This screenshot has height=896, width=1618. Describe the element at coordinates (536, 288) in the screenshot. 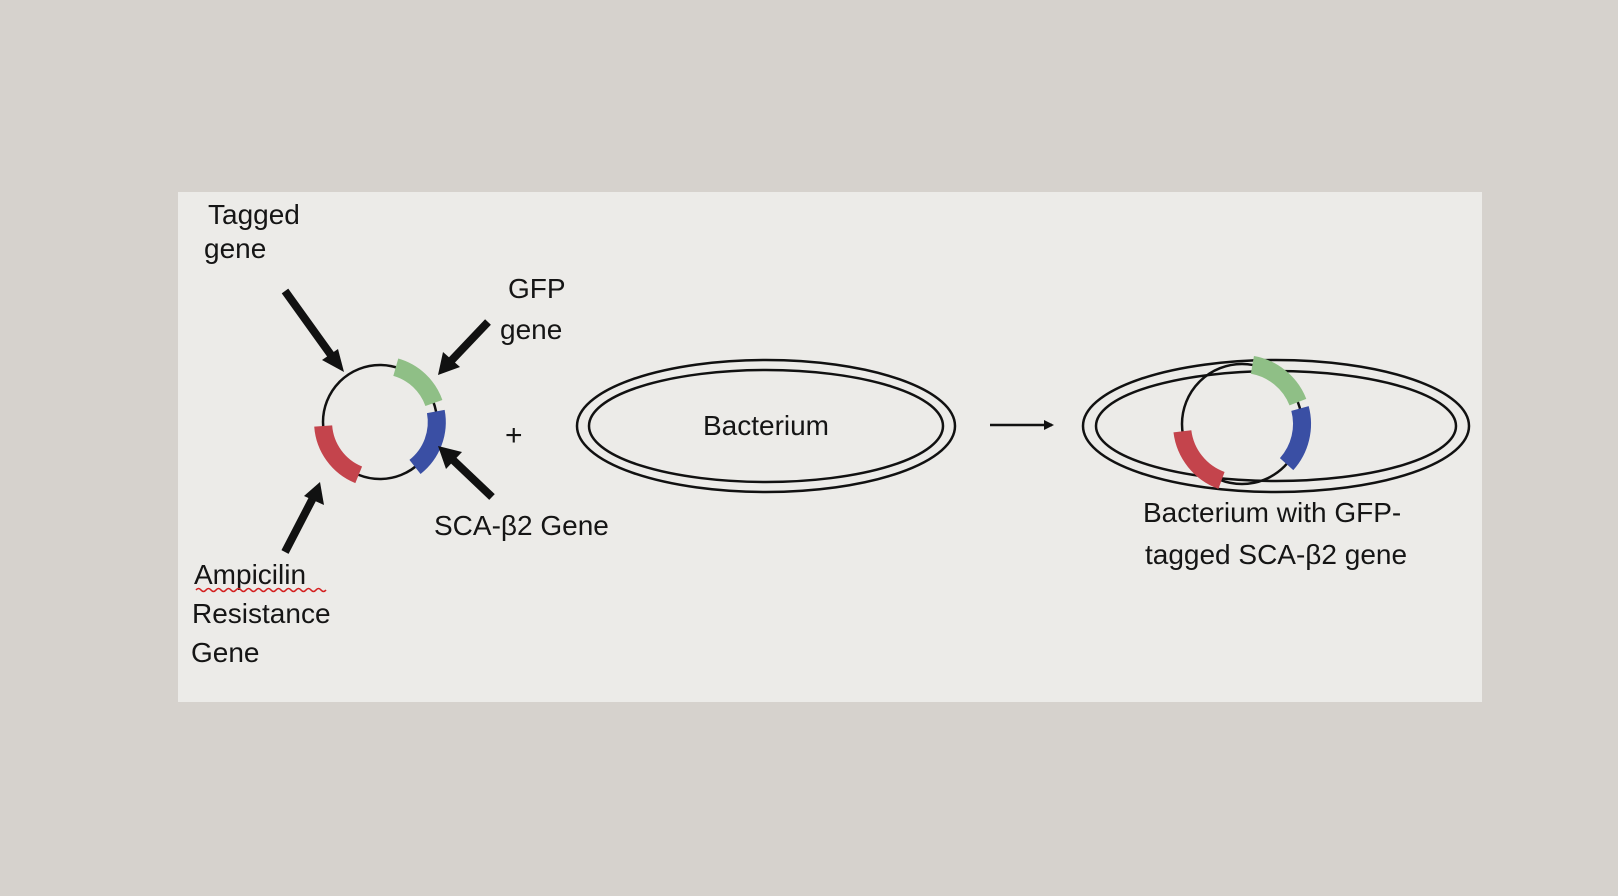

I see `gfp-gene-label-line-1: GFP` at that location.